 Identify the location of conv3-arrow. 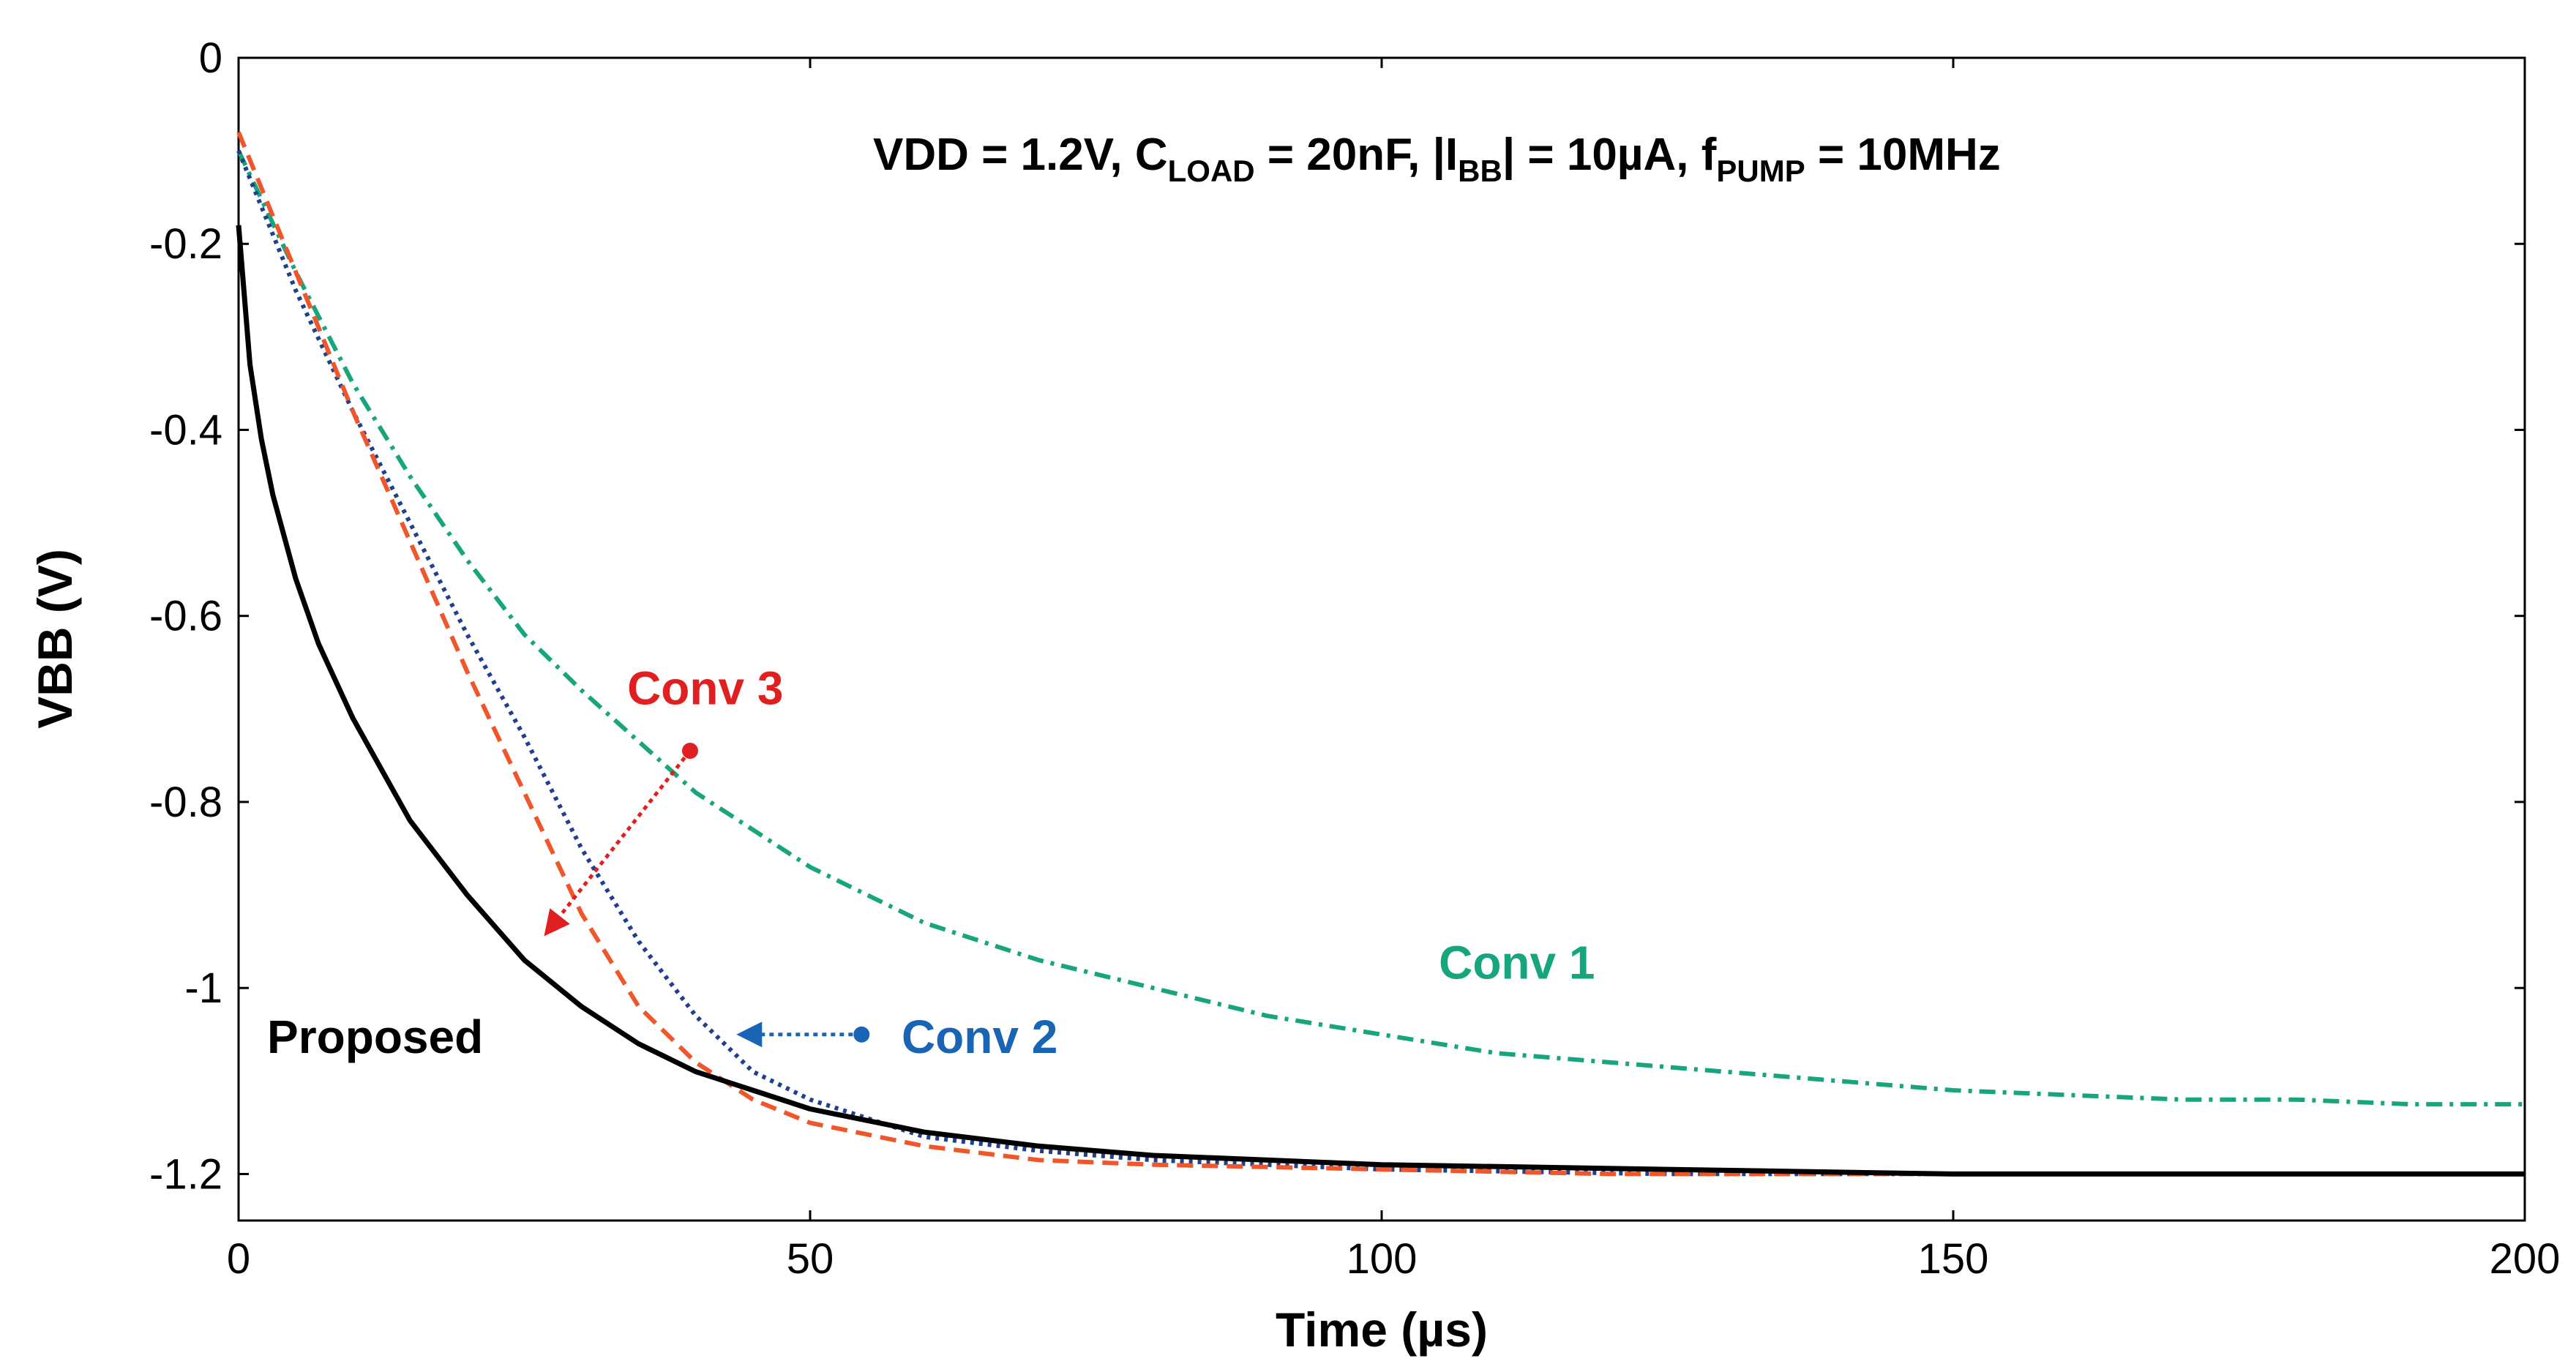
(618, 843).